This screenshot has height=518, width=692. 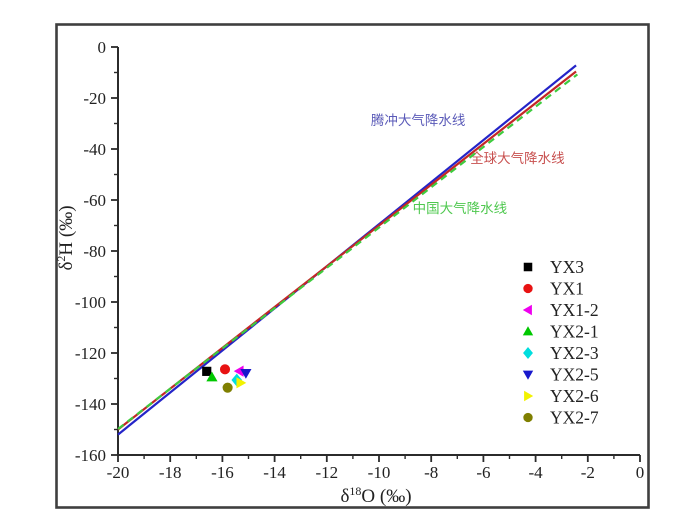 I want to click on y-tick-label: -160, so click(x=90, y=455).